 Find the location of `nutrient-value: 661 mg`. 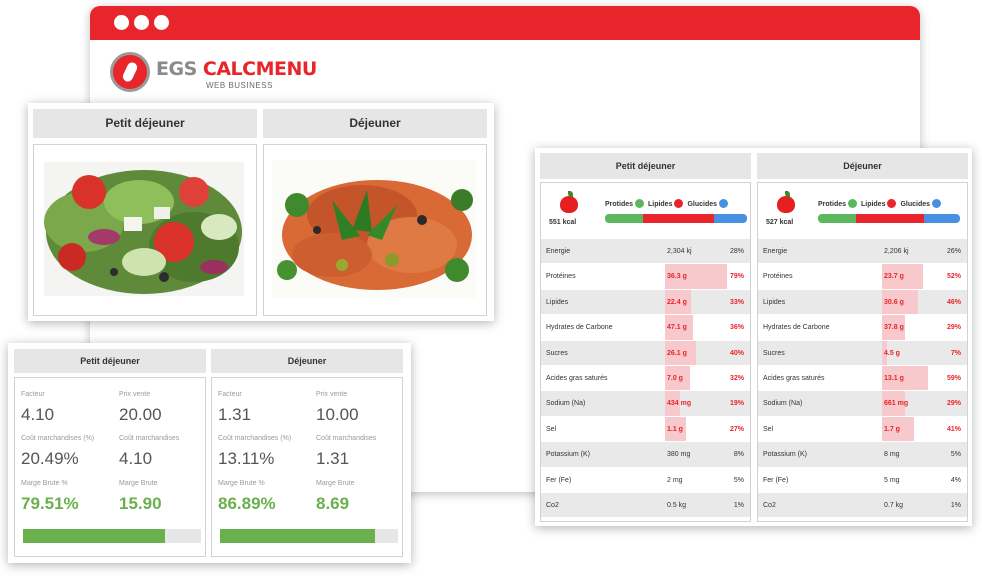

nutrient-value: 661 mg is located at coordinates (896, 404).